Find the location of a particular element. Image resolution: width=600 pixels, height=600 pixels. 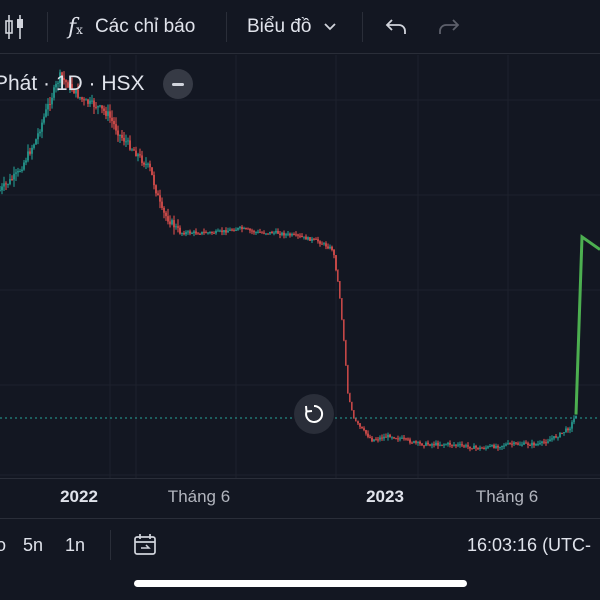

chart-type-button: Biểu đồ is located at coordinates (292, 27).